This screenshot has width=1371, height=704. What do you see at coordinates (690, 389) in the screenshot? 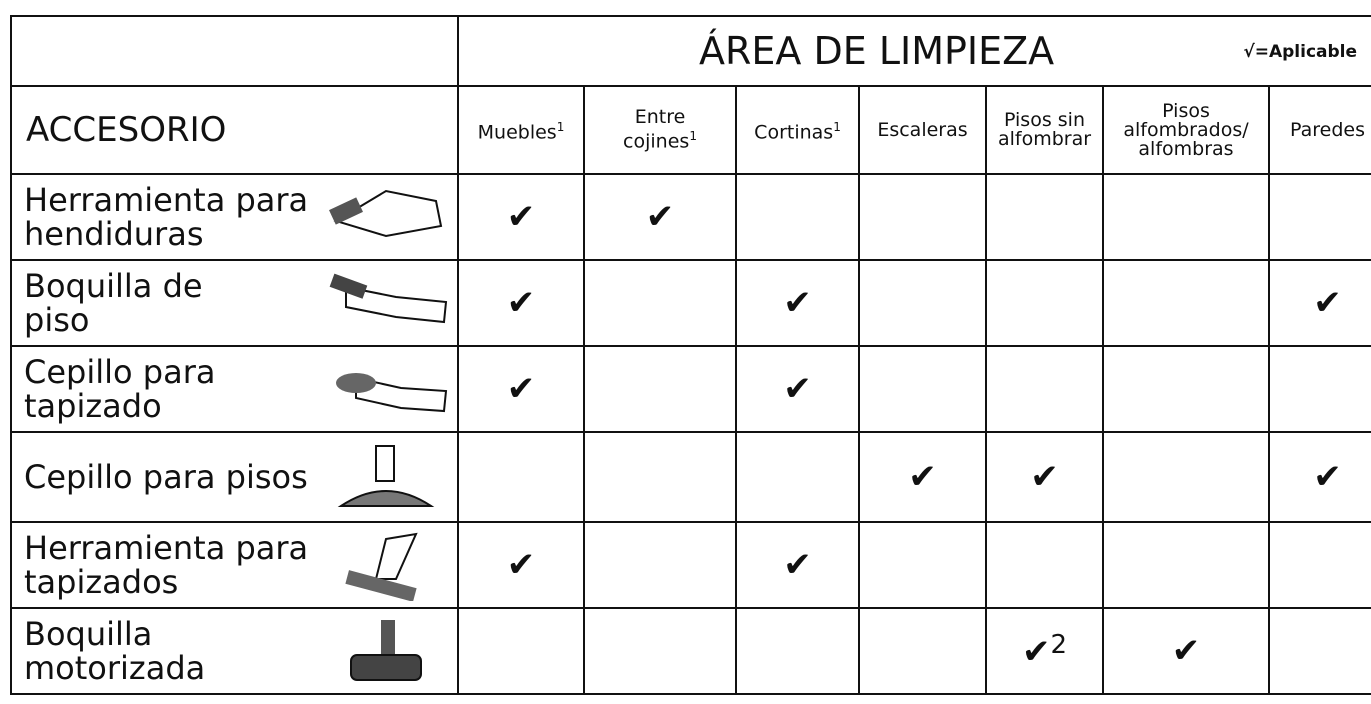
I see `accessory-row: Cepillo para tapizado ✔ ✔` at bounding box center [690, 389].